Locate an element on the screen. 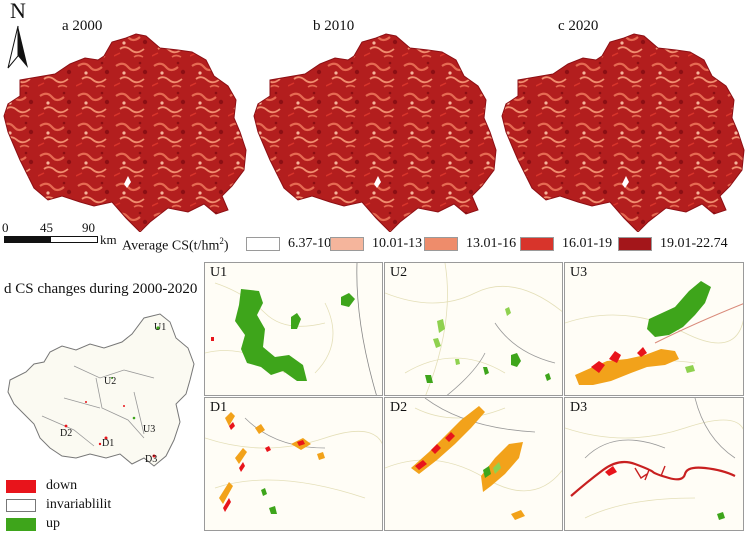 This screenshot has height=534, width=748. panel-u3-map is located at coordinates (654, 333).